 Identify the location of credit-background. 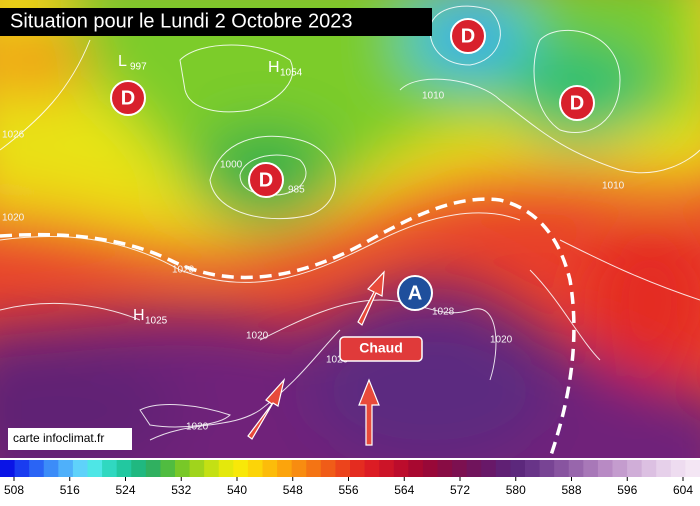
(70, 439).